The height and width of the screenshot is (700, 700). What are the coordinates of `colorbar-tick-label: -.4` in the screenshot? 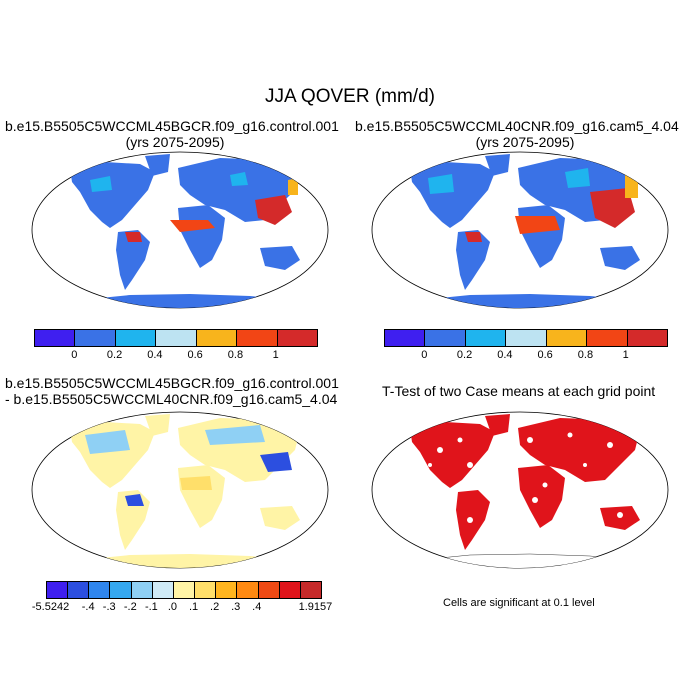 It's located at (88, 607).